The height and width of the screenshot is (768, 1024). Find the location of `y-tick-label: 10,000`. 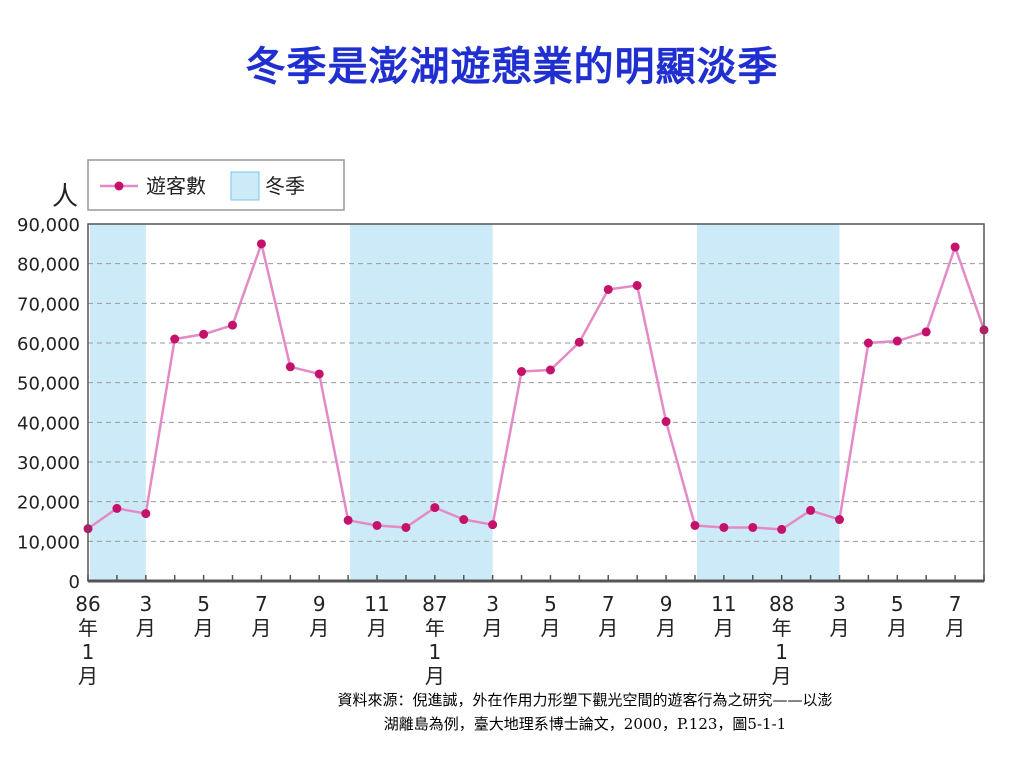

y-tick-label: 10,000 is located at coordinates (48, 542).